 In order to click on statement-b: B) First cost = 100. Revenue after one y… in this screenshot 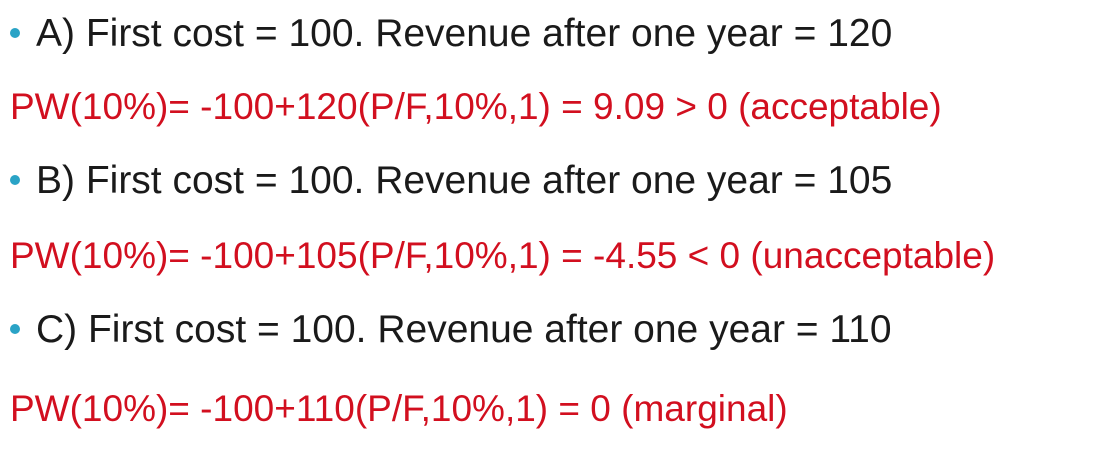, I will do `click(464, 180)`.